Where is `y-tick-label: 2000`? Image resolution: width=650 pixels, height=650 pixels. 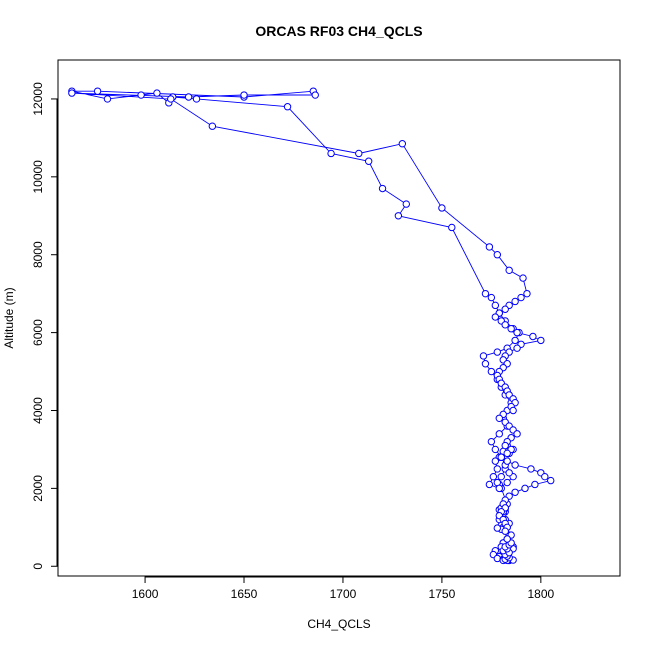
y-tick-label: 2000 is located at coordinates (38, 488).